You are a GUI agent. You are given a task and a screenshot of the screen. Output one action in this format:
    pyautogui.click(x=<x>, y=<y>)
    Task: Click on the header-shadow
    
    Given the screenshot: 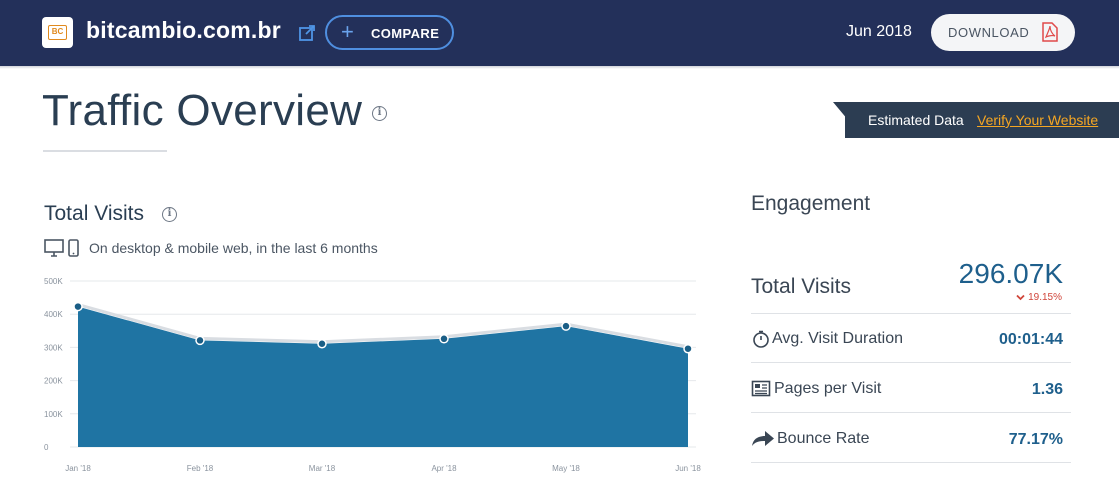 What is the action you would take?
    pyautogui.click(x=559, y=67)
    